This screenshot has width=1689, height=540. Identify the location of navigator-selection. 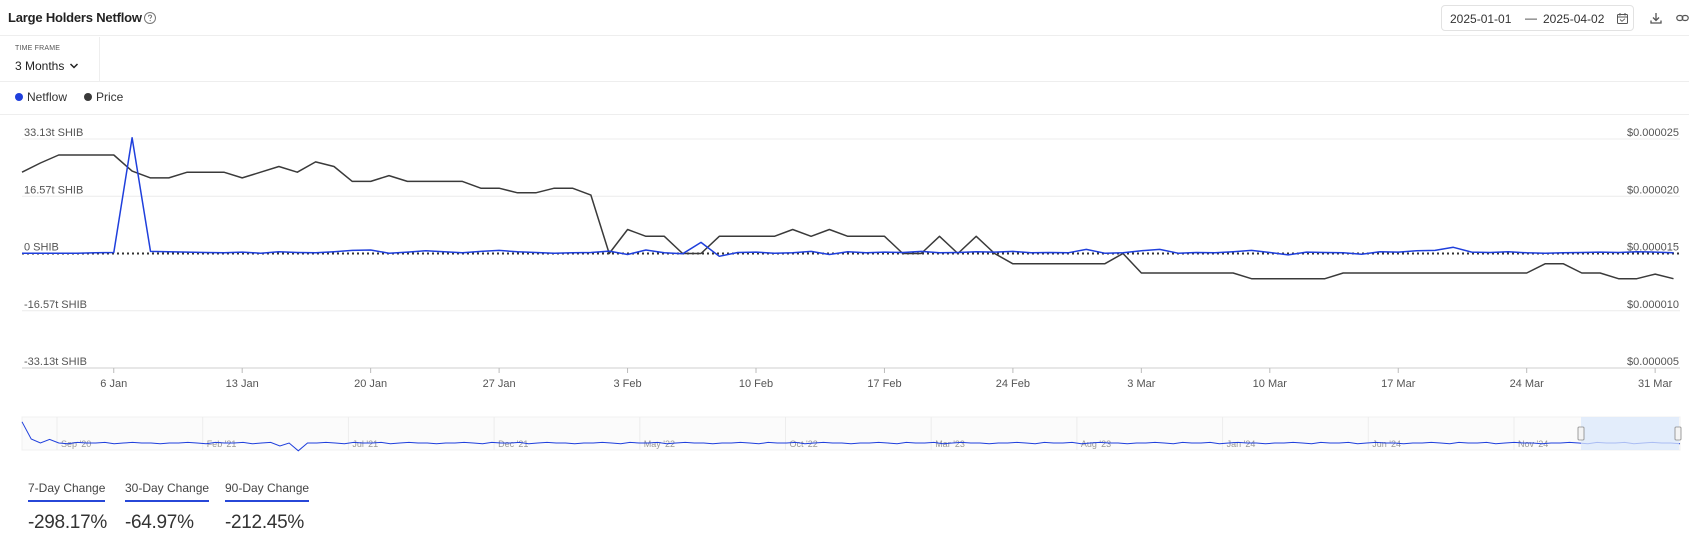
(1630, 433).